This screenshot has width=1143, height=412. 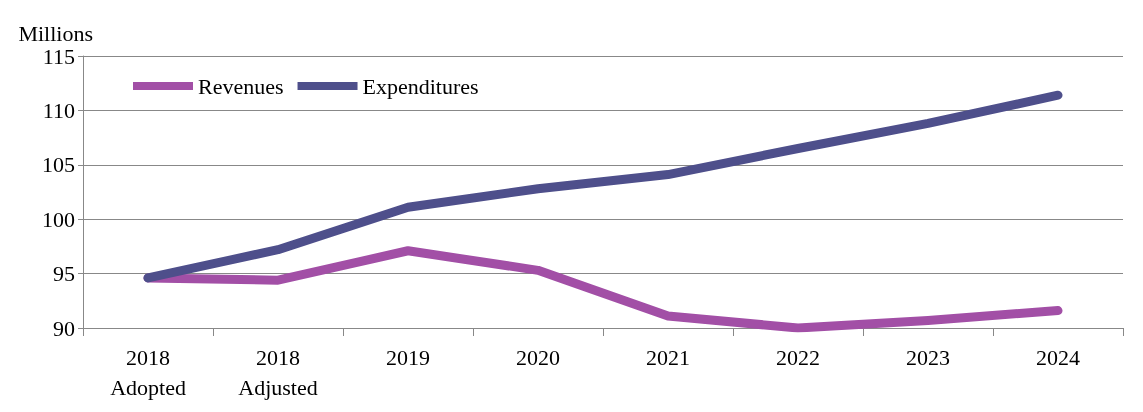 What do you see at coordinates (538, 357) in the screenshot?
I see `x-tick-label: 2020` at bounding box center [538, 357].